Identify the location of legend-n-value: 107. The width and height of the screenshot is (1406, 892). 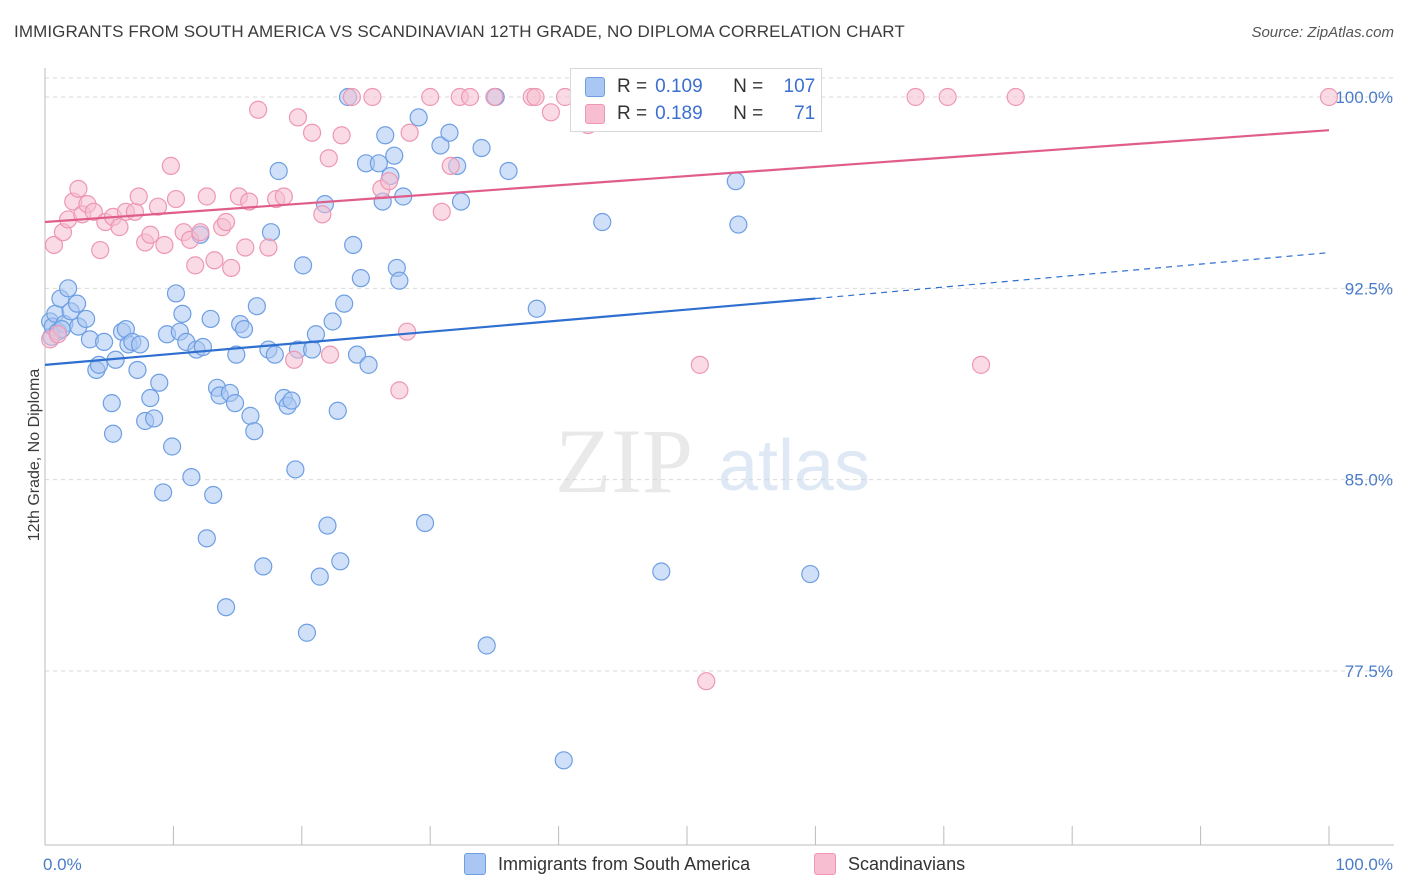
(799, 86).